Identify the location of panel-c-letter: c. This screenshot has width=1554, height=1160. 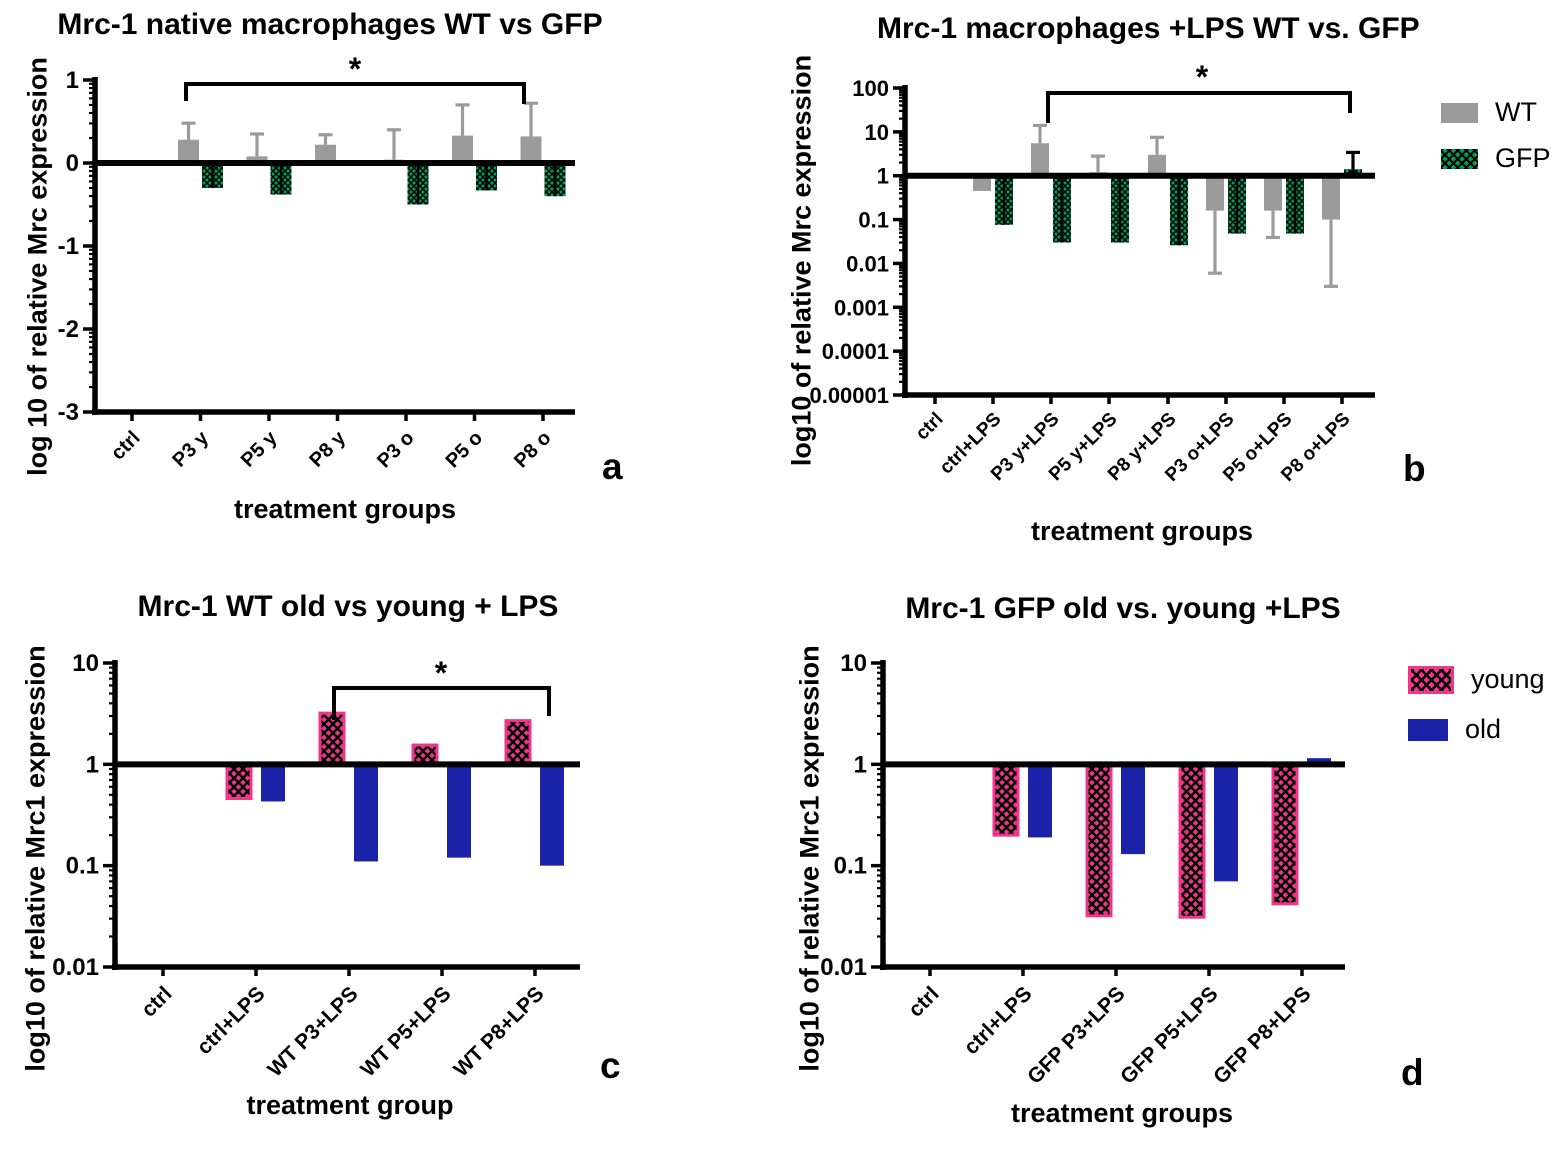
(610, 1065).